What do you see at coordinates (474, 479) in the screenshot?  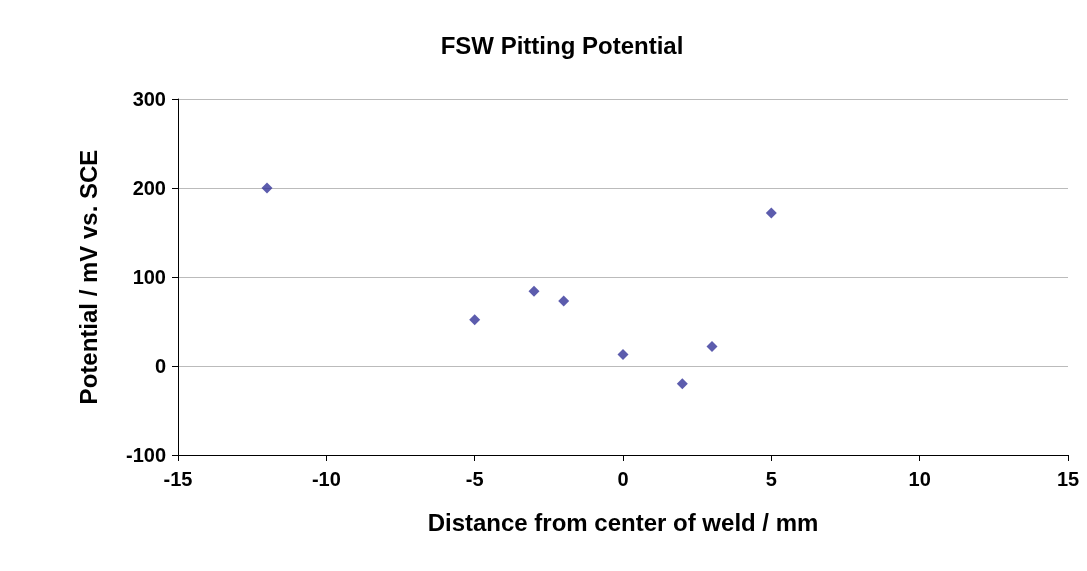 I see `x-tick-label: -5` at bounding box center [474, 479].